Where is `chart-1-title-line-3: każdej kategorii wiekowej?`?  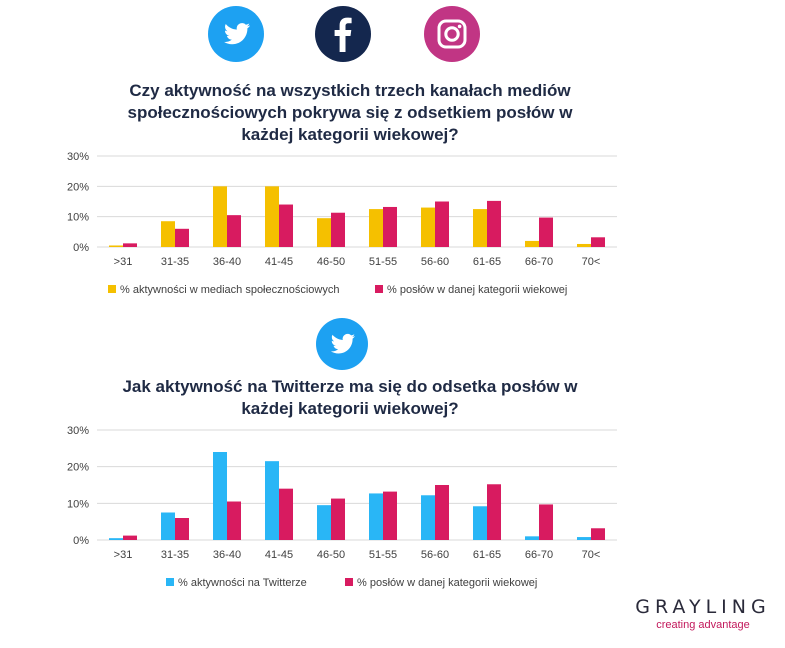 chart-1-title-line-3: każdej kategorii wiekowej? is located at coordinates (350, 134).